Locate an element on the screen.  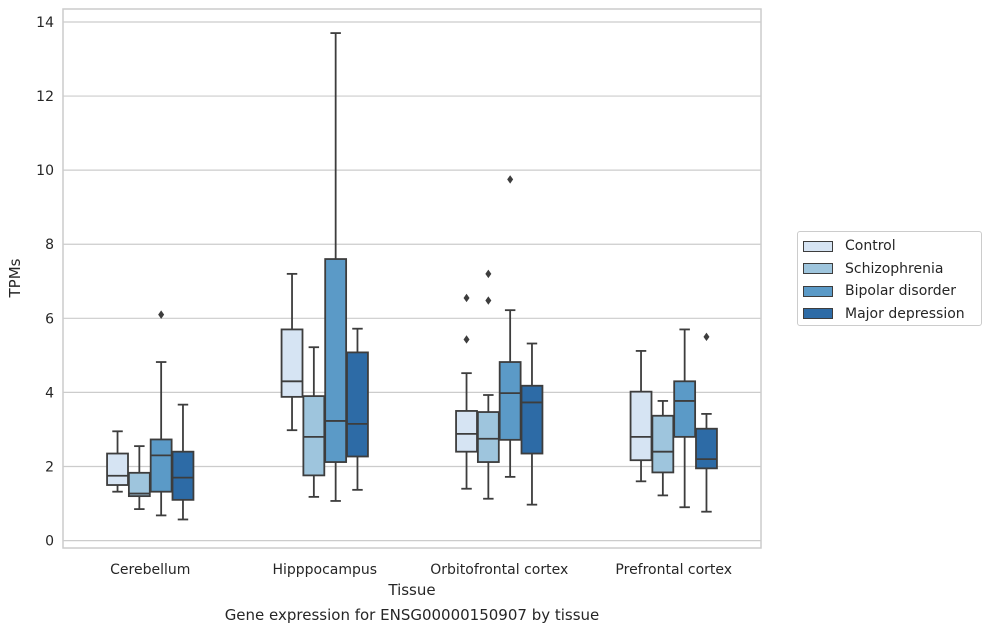
y-tick-label: 10 is located at coordinates (45, 171).